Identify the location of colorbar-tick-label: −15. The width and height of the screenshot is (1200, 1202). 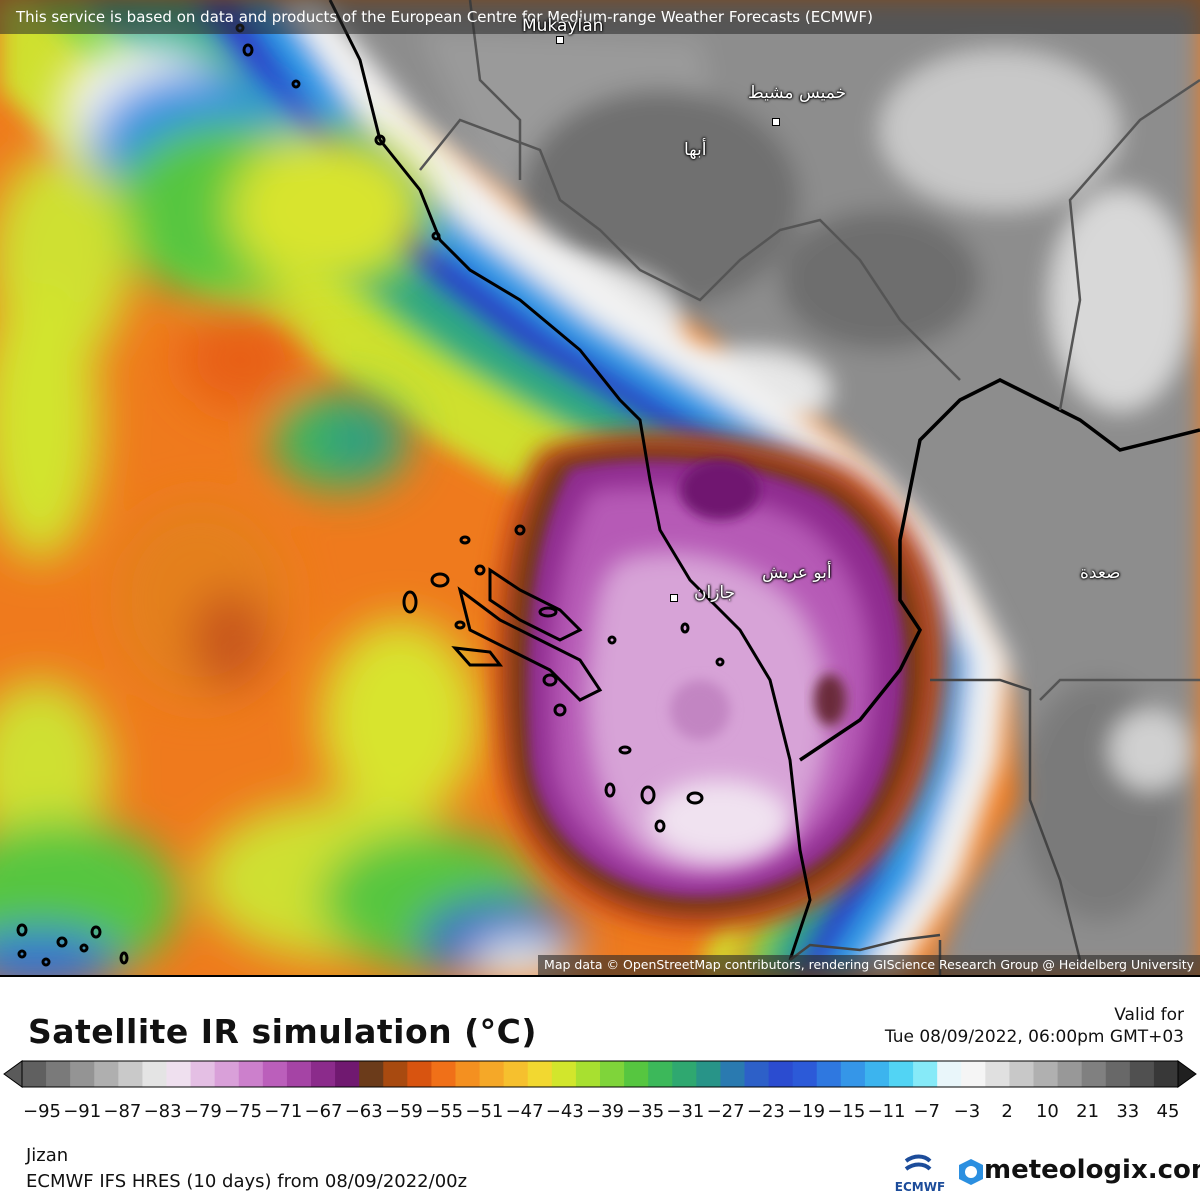
(846, 1111).